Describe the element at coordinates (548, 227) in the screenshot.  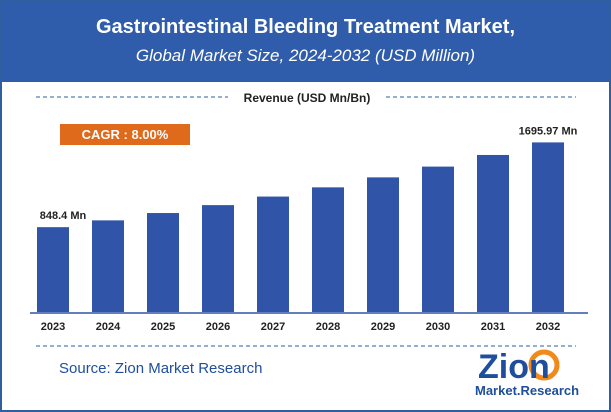
I see `bar-2032` at that location.